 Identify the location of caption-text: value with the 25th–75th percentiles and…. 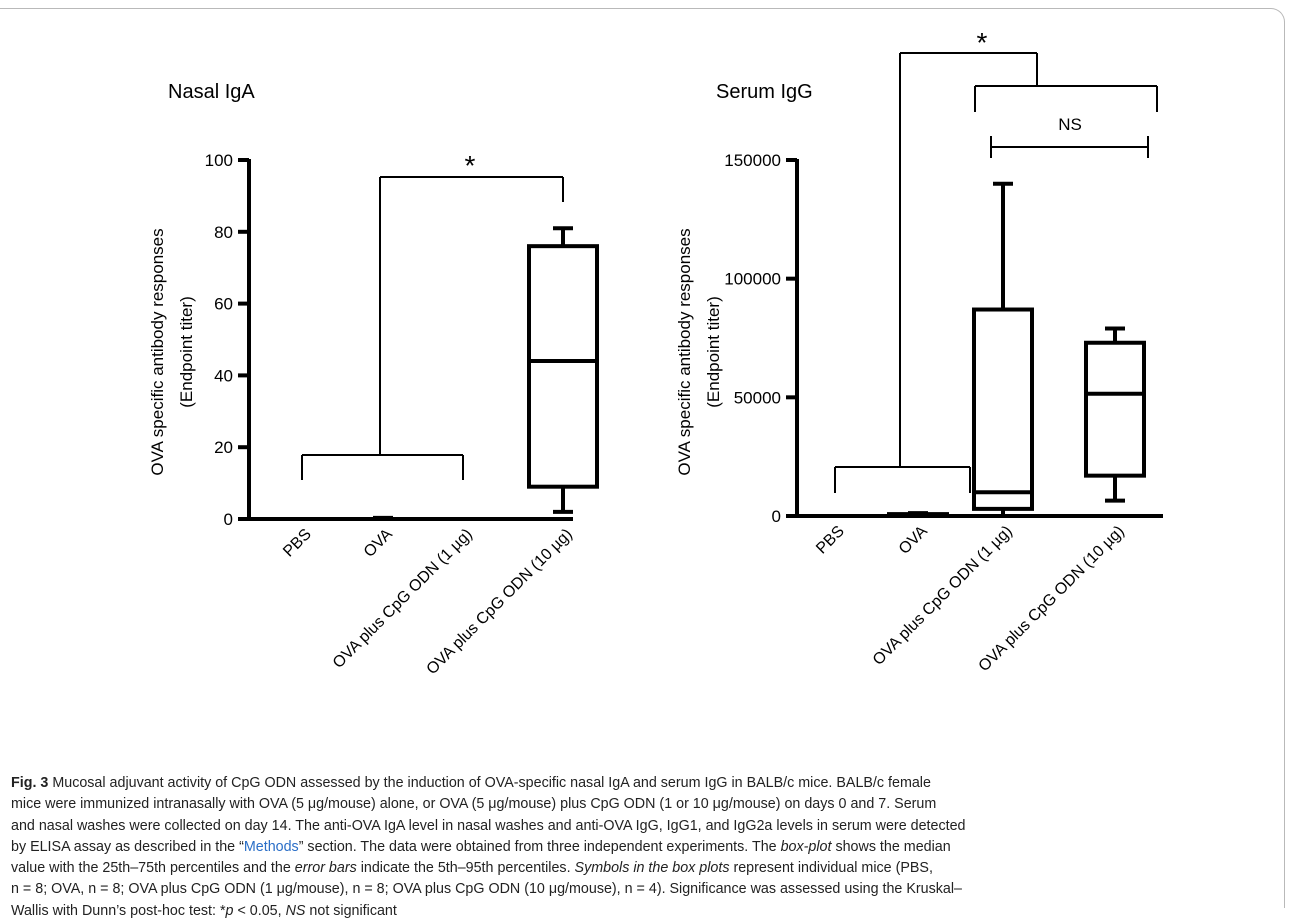
(153, 868).